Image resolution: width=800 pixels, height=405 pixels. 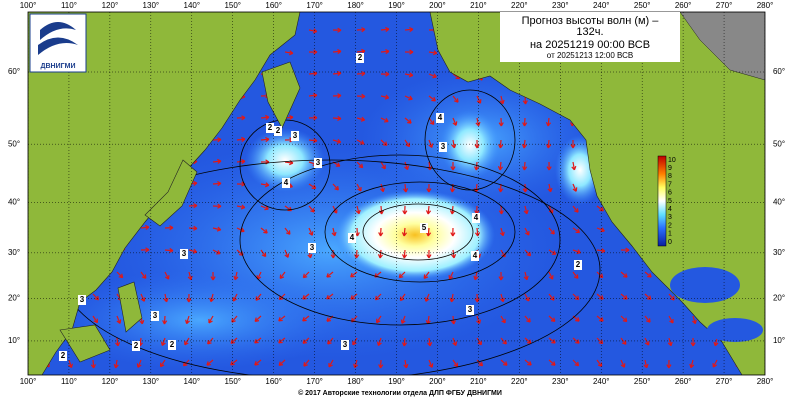 What do you see at coordinates (437, 5) in the screenshot?
I see `lon-label-top: 200°` at bounding box center [437, 5].